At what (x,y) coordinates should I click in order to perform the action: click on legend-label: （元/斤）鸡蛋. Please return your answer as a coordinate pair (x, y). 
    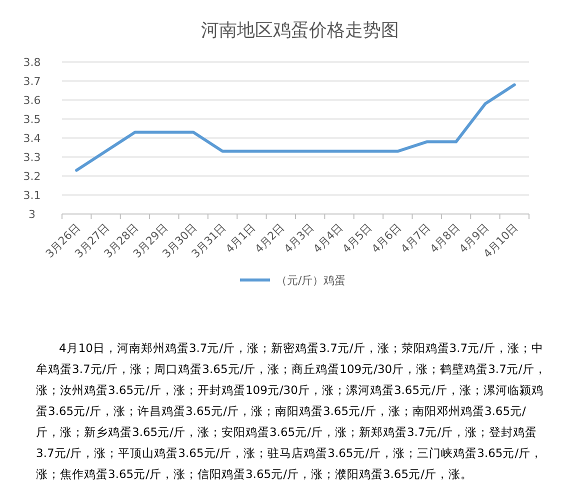
    Looking at the image, I should click on (311, 280).